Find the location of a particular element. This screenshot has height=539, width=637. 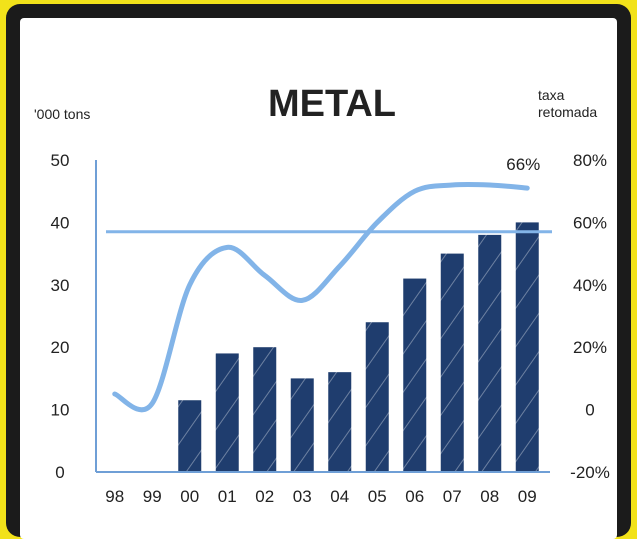

y-tick-label: 10 is located at coordinates (60, 410).